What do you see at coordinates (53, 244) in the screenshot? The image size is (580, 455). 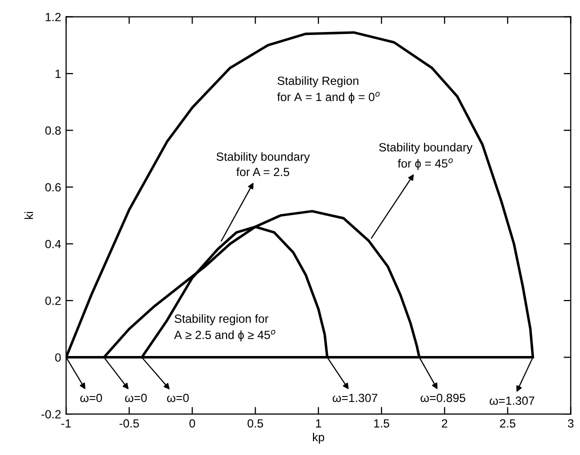 I see `y-tick-label: 0.4` at bounding box center [53, 244].